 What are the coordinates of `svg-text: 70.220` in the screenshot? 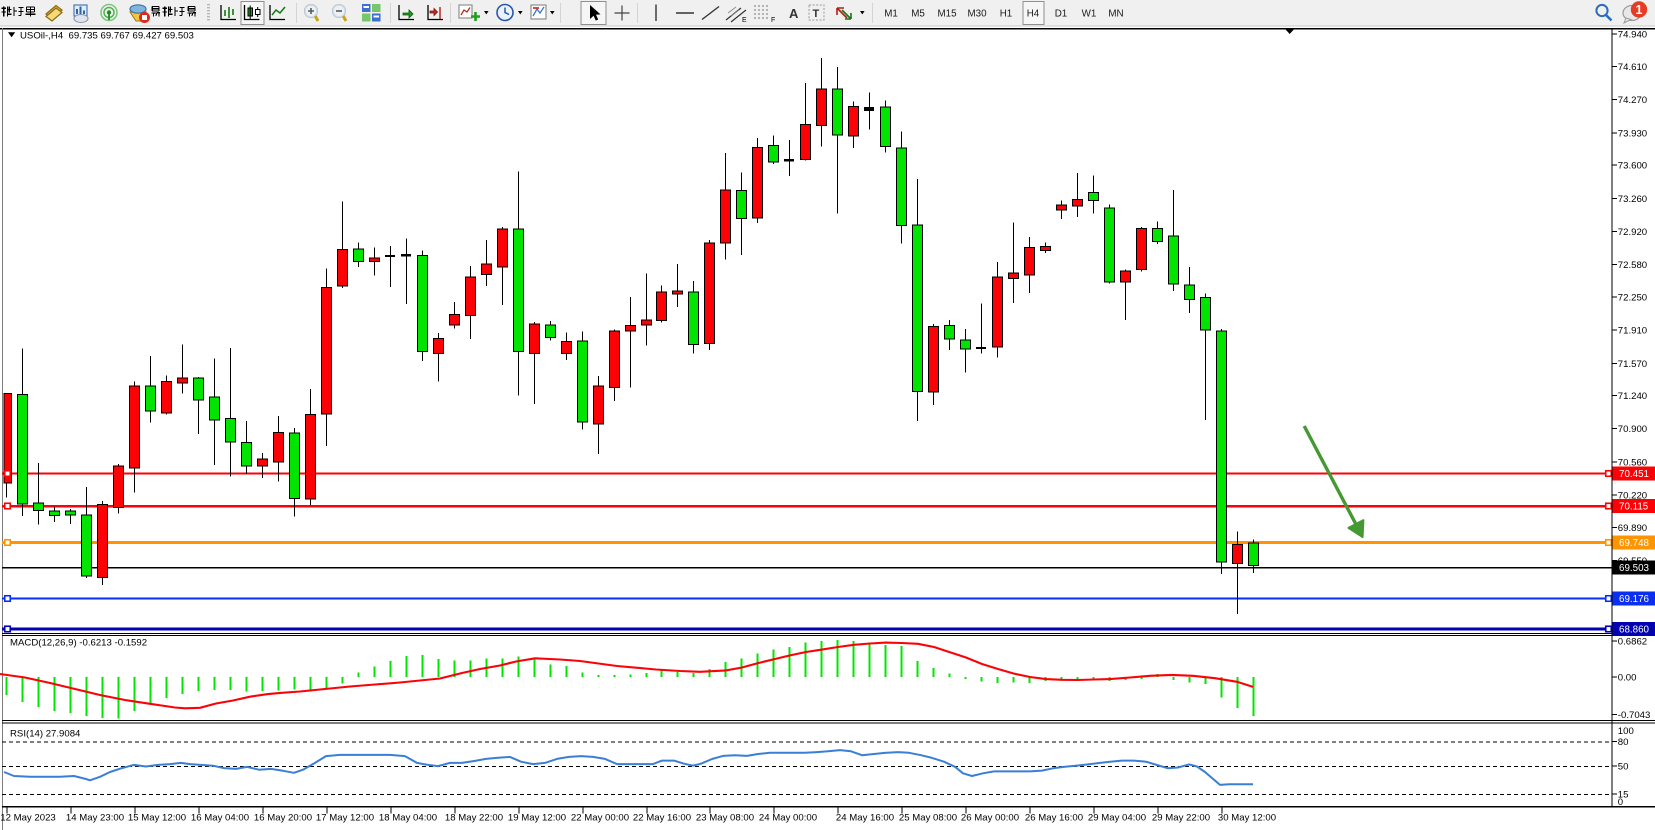 It's located at (1632, 496).